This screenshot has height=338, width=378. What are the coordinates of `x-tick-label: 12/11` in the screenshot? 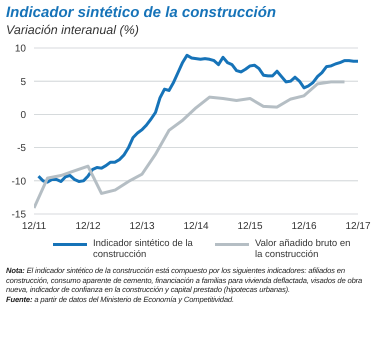 It's located at (34, 226).